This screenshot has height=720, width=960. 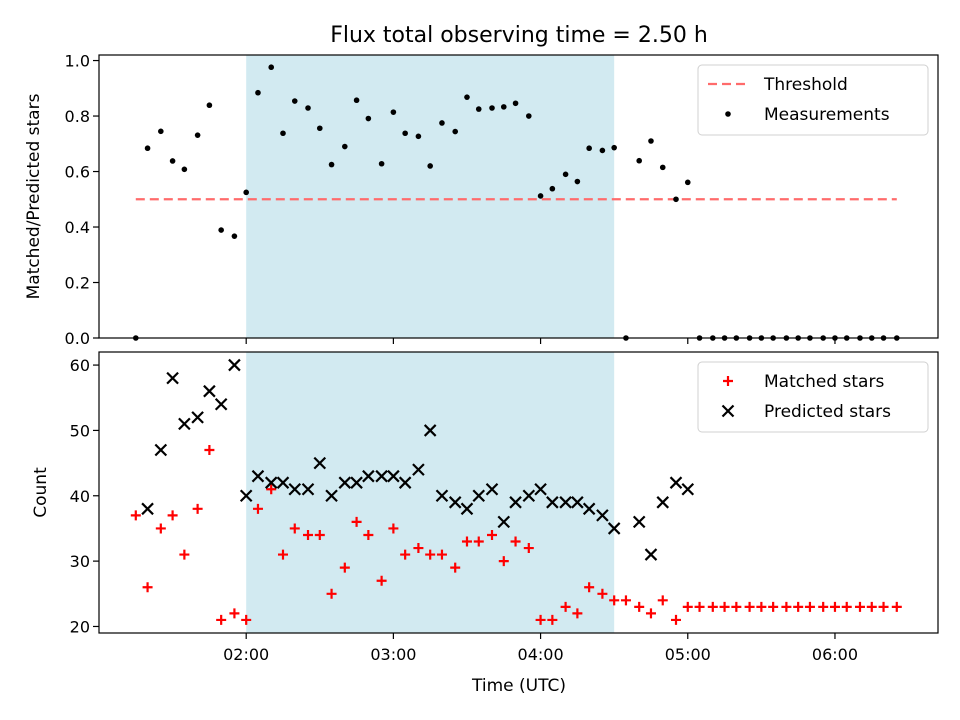 What do you see at coordinates (246, 654) in the screenshot?
I see `x-tick-label: 02:00` at bounding box center [246, 654].